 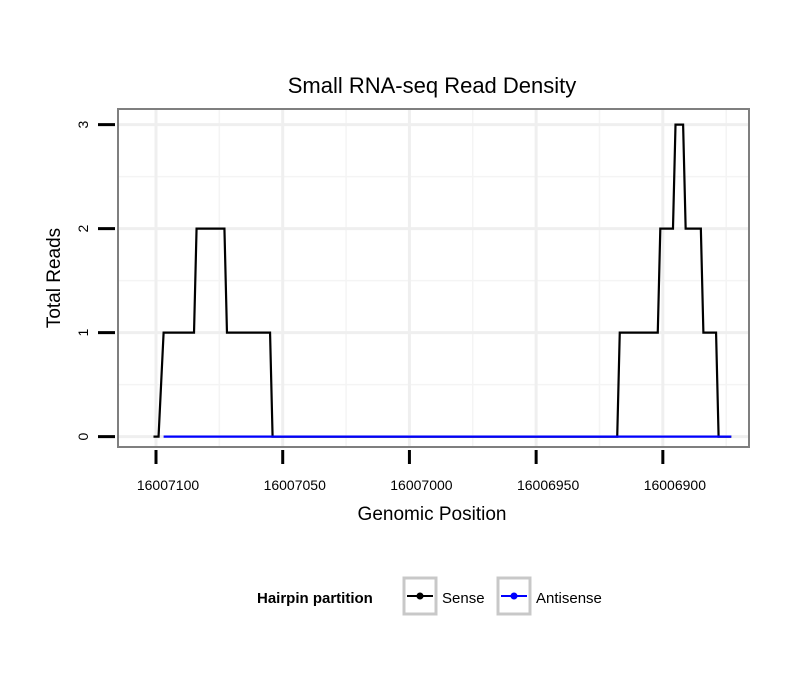 I want to click on legend-key-dot-sense, so click(x=420, y=596).